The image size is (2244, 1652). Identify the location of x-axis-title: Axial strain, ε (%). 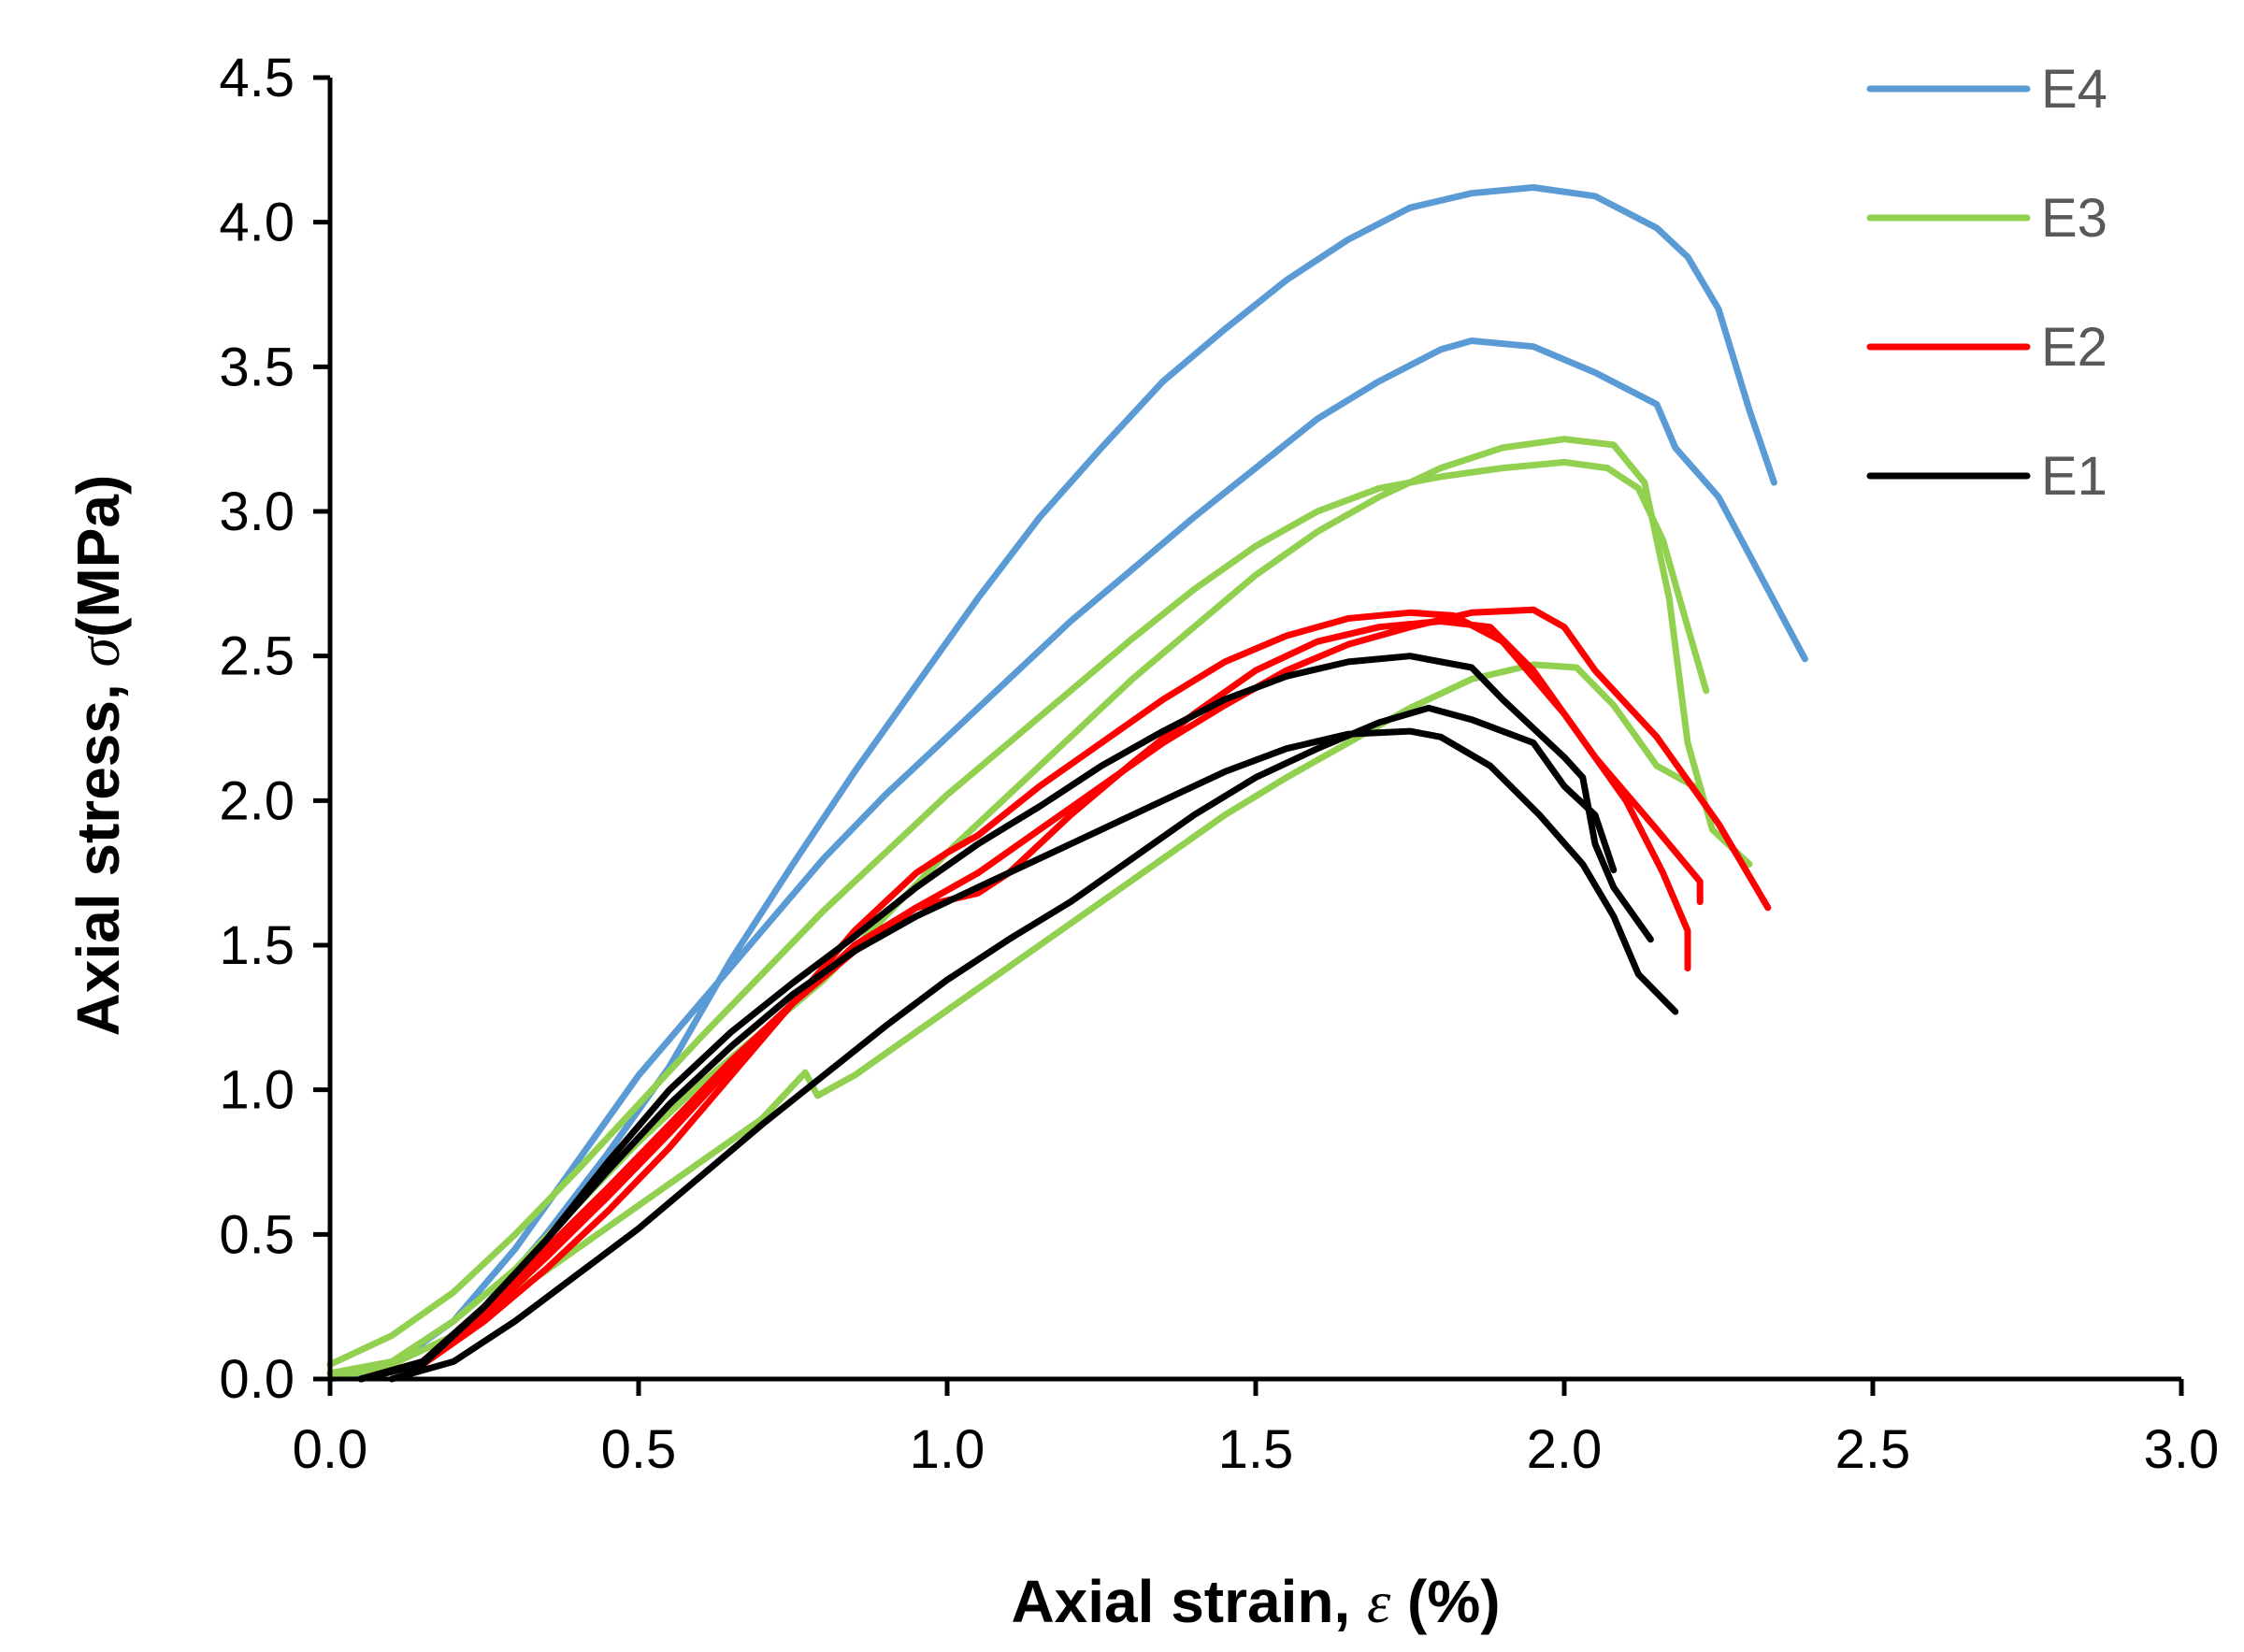
(1255, 1601).